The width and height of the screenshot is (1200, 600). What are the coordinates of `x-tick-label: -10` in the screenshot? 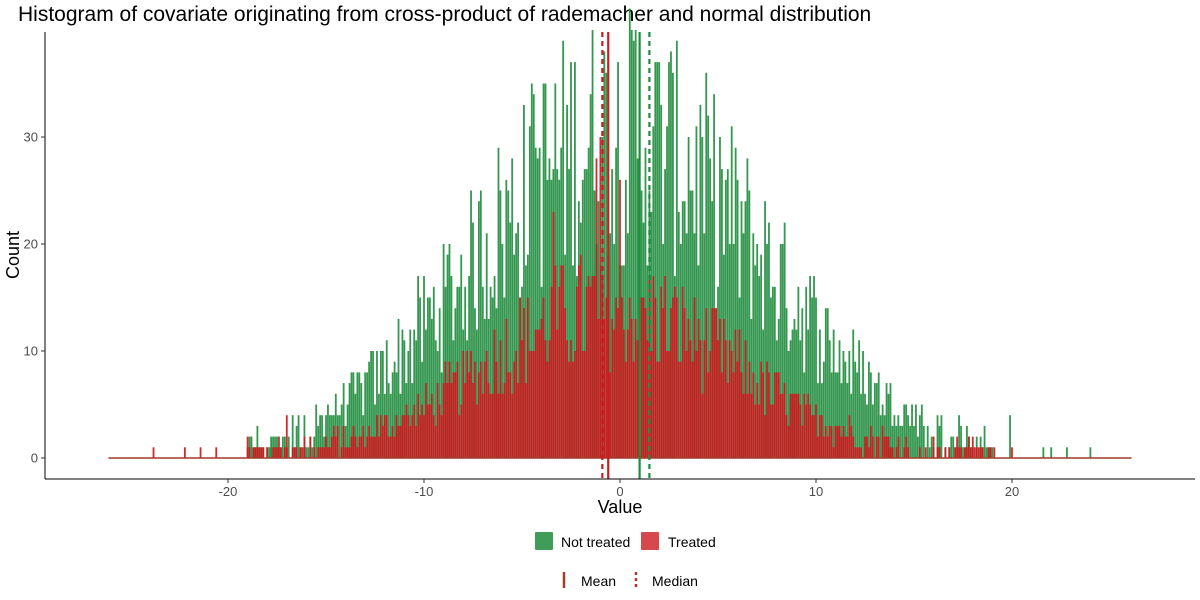 It's located at (424, 491).